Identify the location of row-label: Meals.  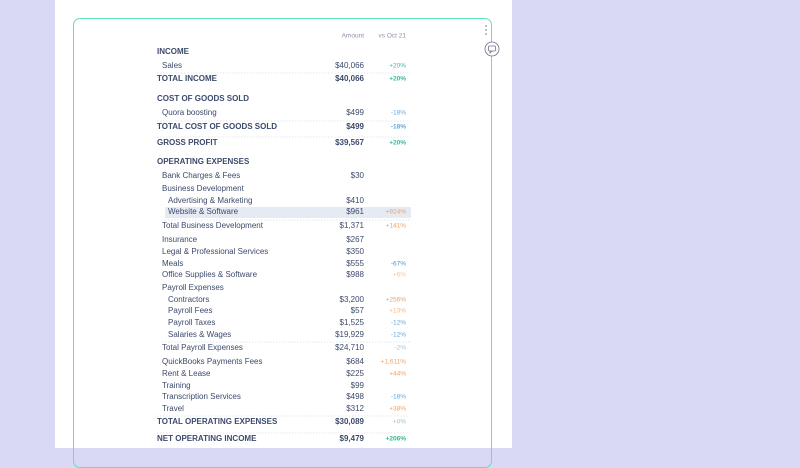
(172, 263).